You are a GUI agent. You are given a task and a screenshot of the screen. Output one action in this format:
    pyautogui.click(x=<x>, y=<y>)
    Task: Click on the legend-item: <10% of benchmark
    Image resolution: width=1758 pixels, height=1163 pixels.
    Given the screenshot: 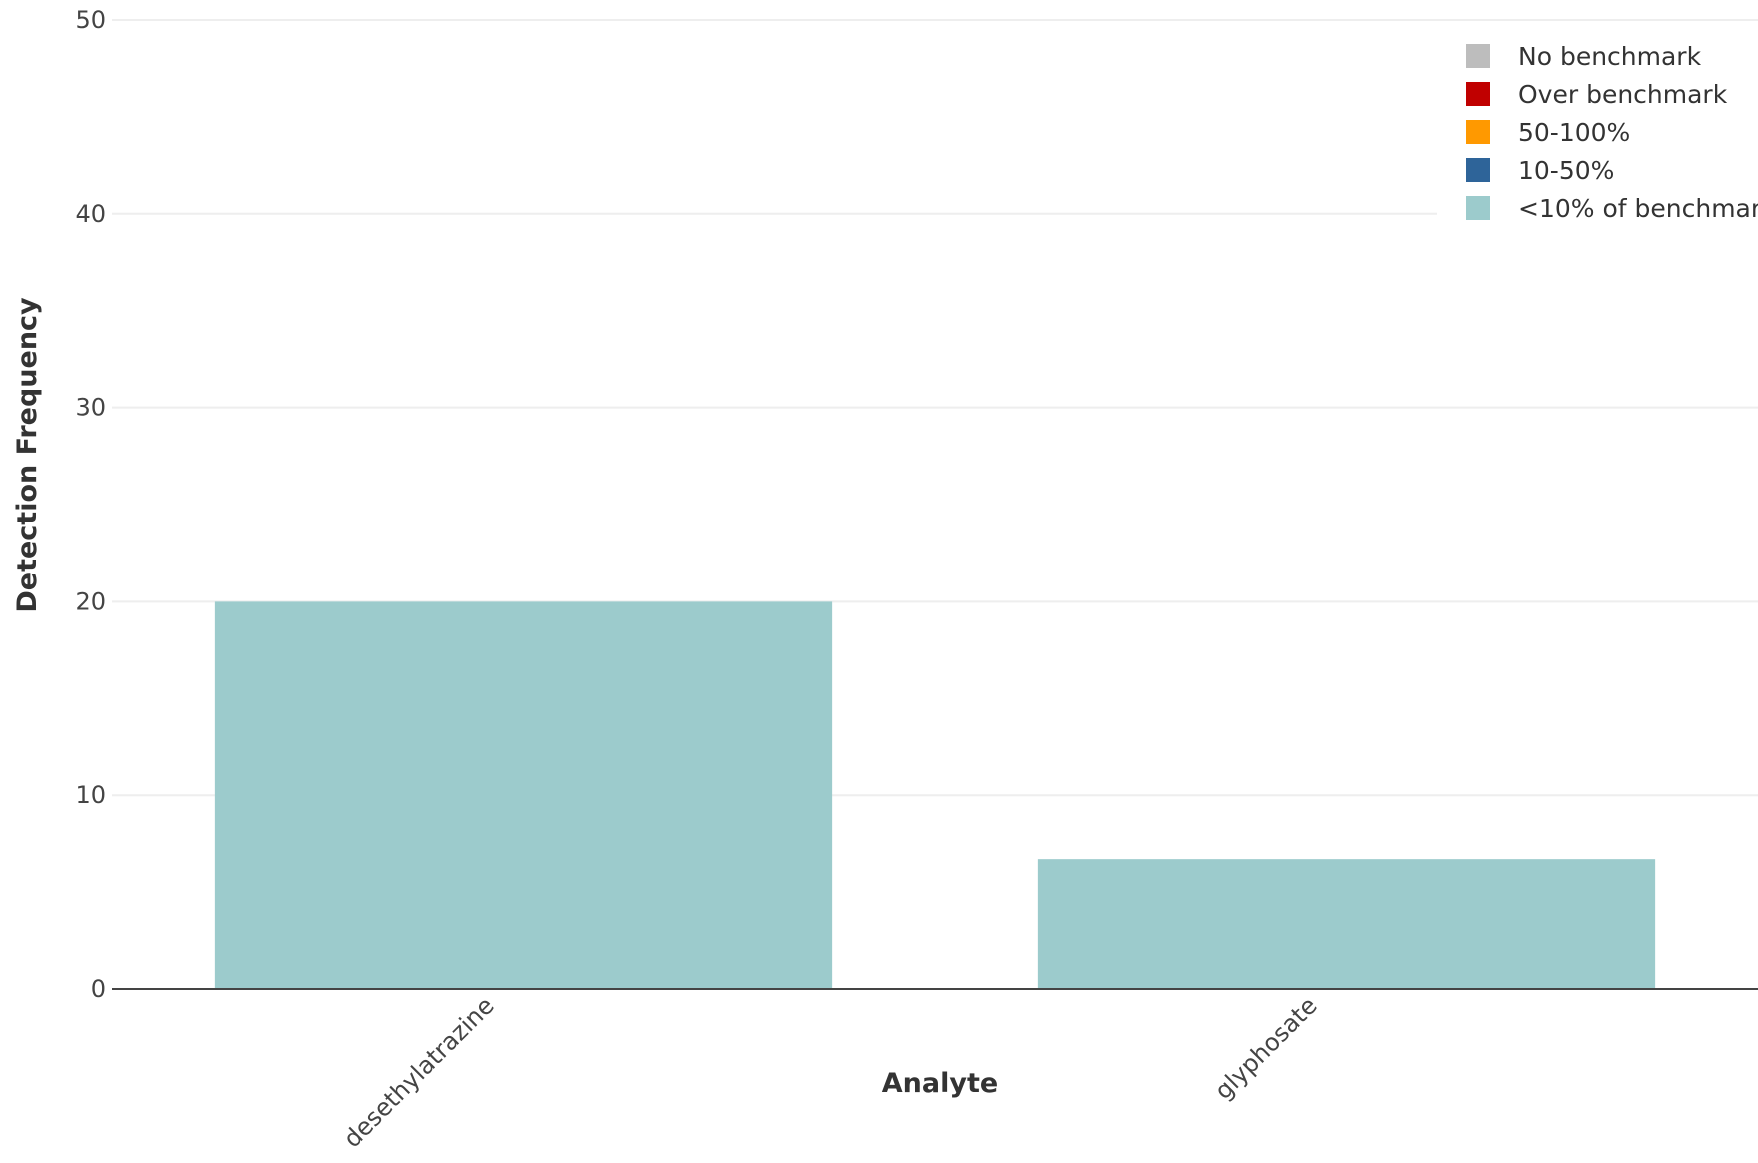 What is the action you would take?
    pyautogui.click(x=1612, y=208)
    